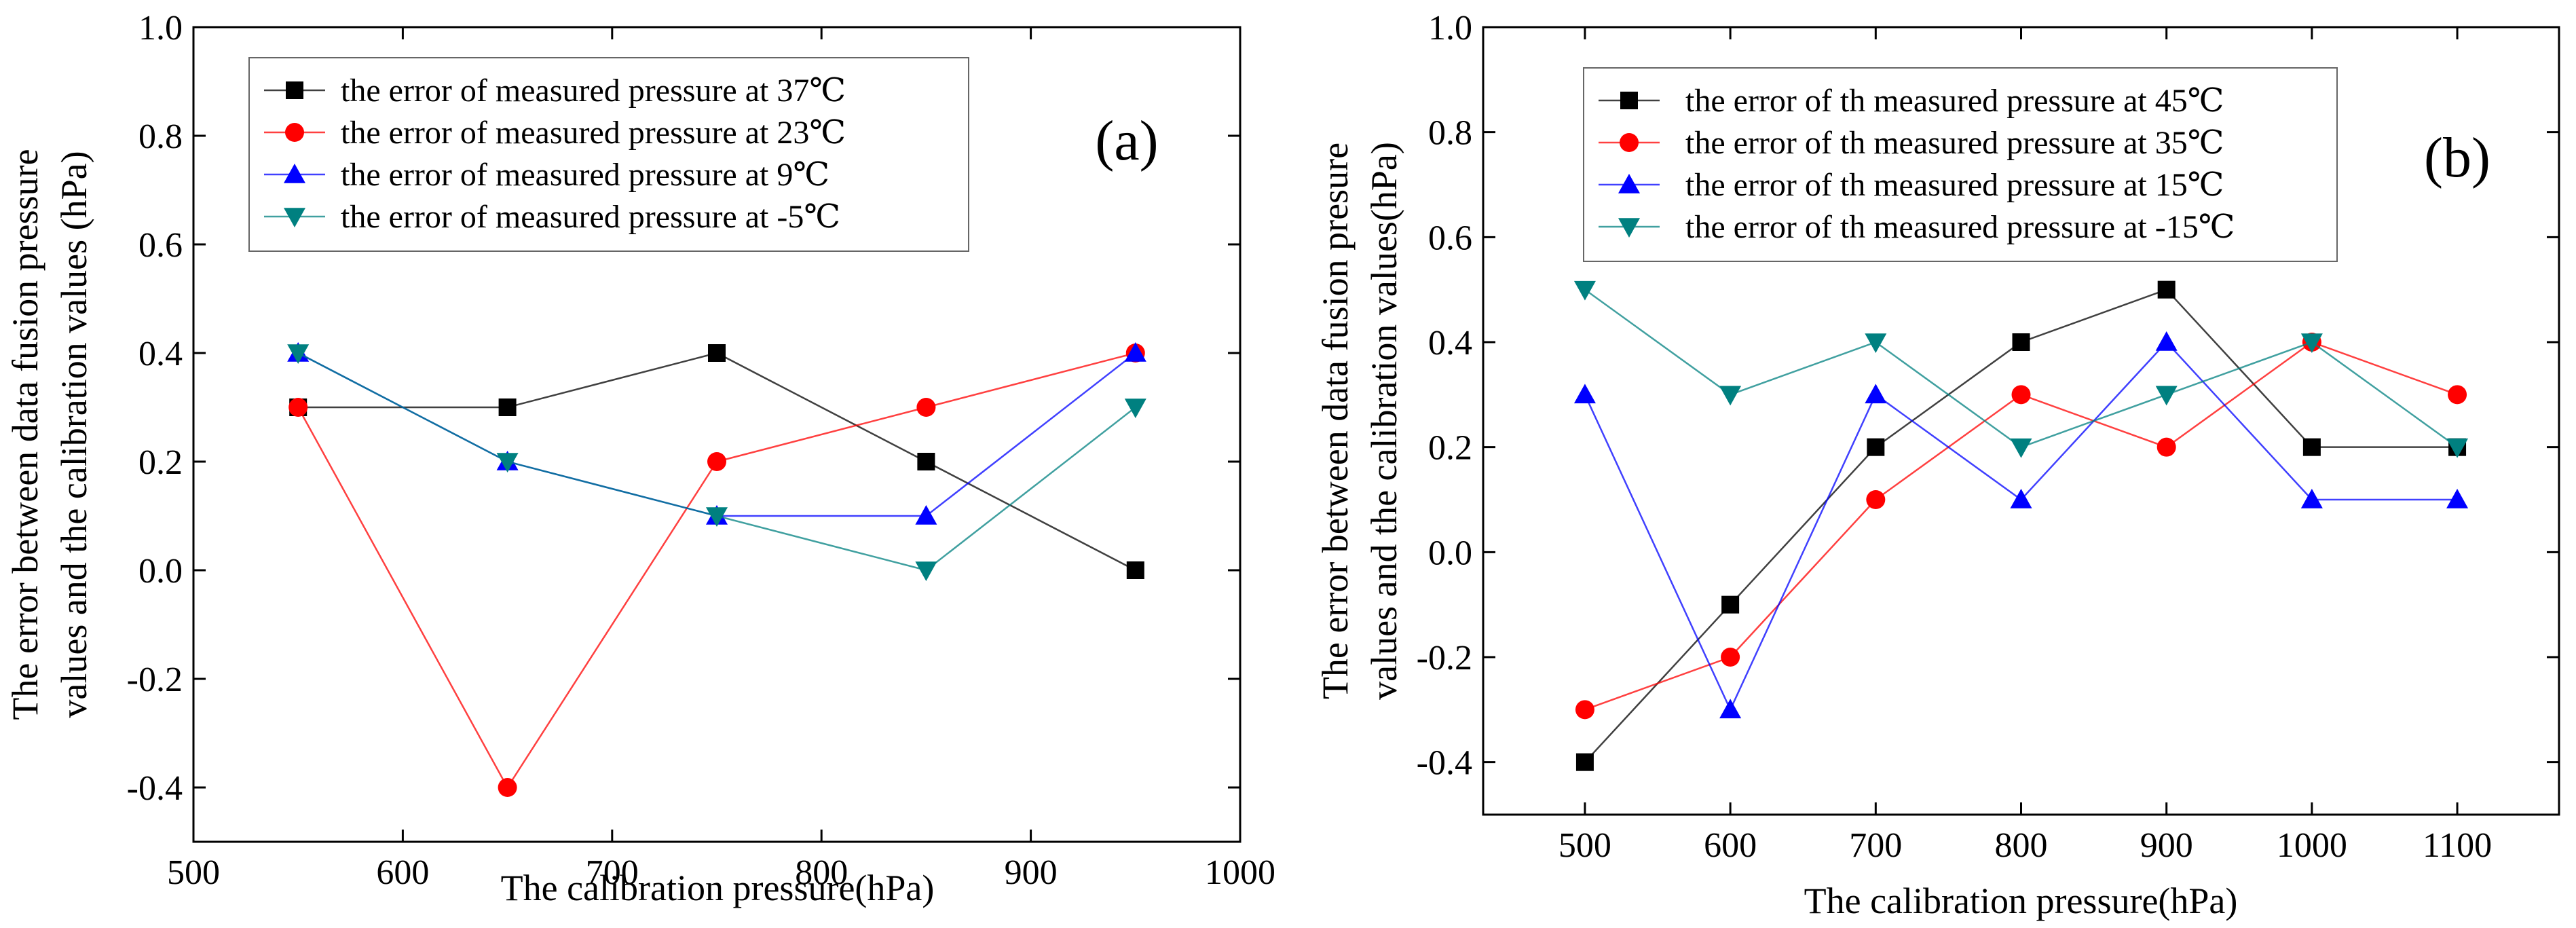 The width and height of the screenshot is (2576, 928). What do you see at coordinates (613, 872) in the screenshot?
I see `x-tick-label: 700` at bounding box center [613, 872].